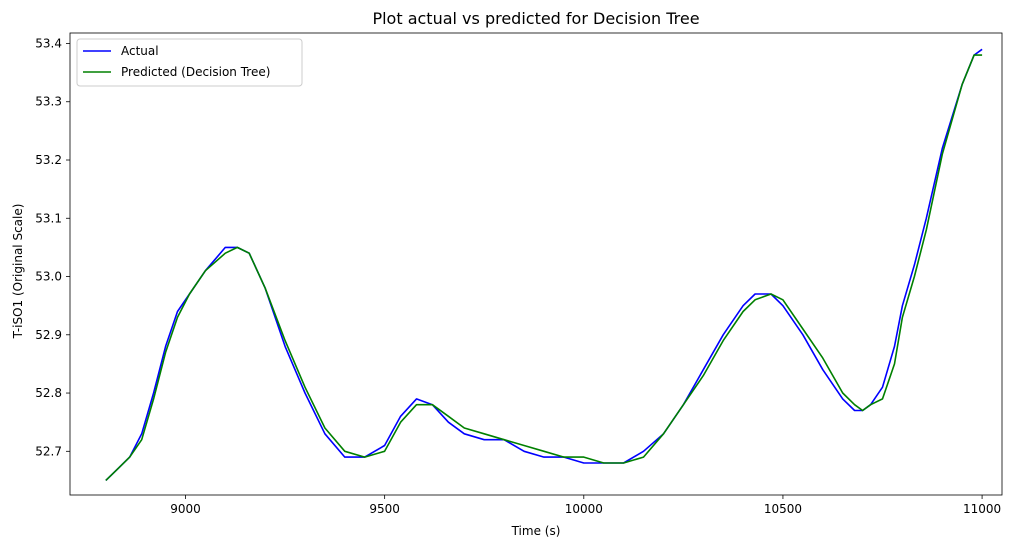 Image resolution: width=1010 pixels, height=547 pixels. I want to click on y-tick-label: 53.3, so click(48, 102).